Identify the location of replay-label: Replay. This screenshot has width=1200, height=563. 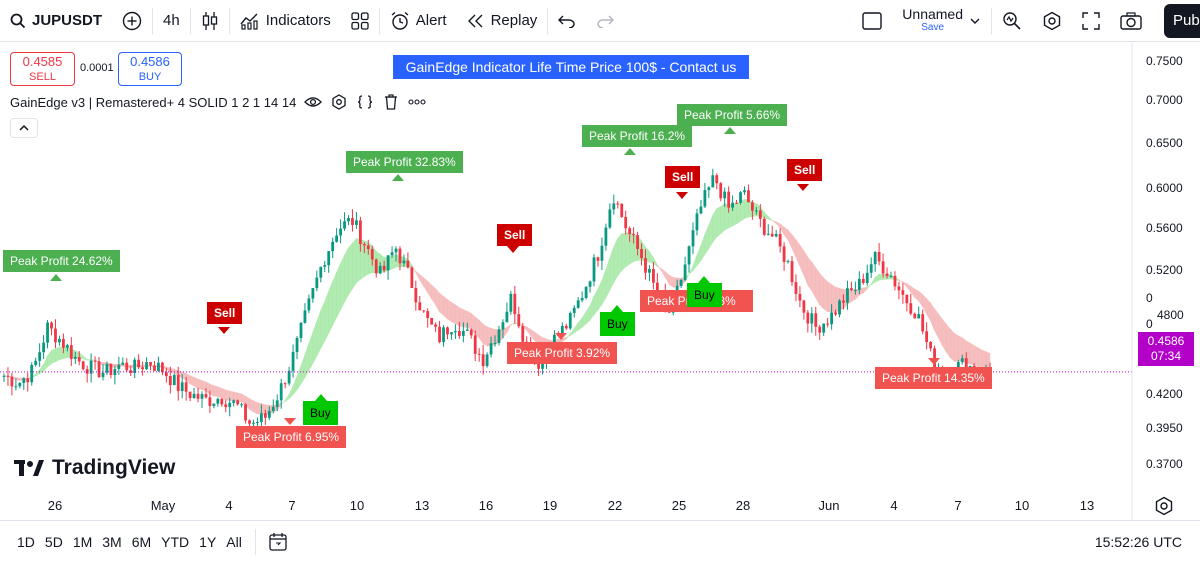
(514, 20).